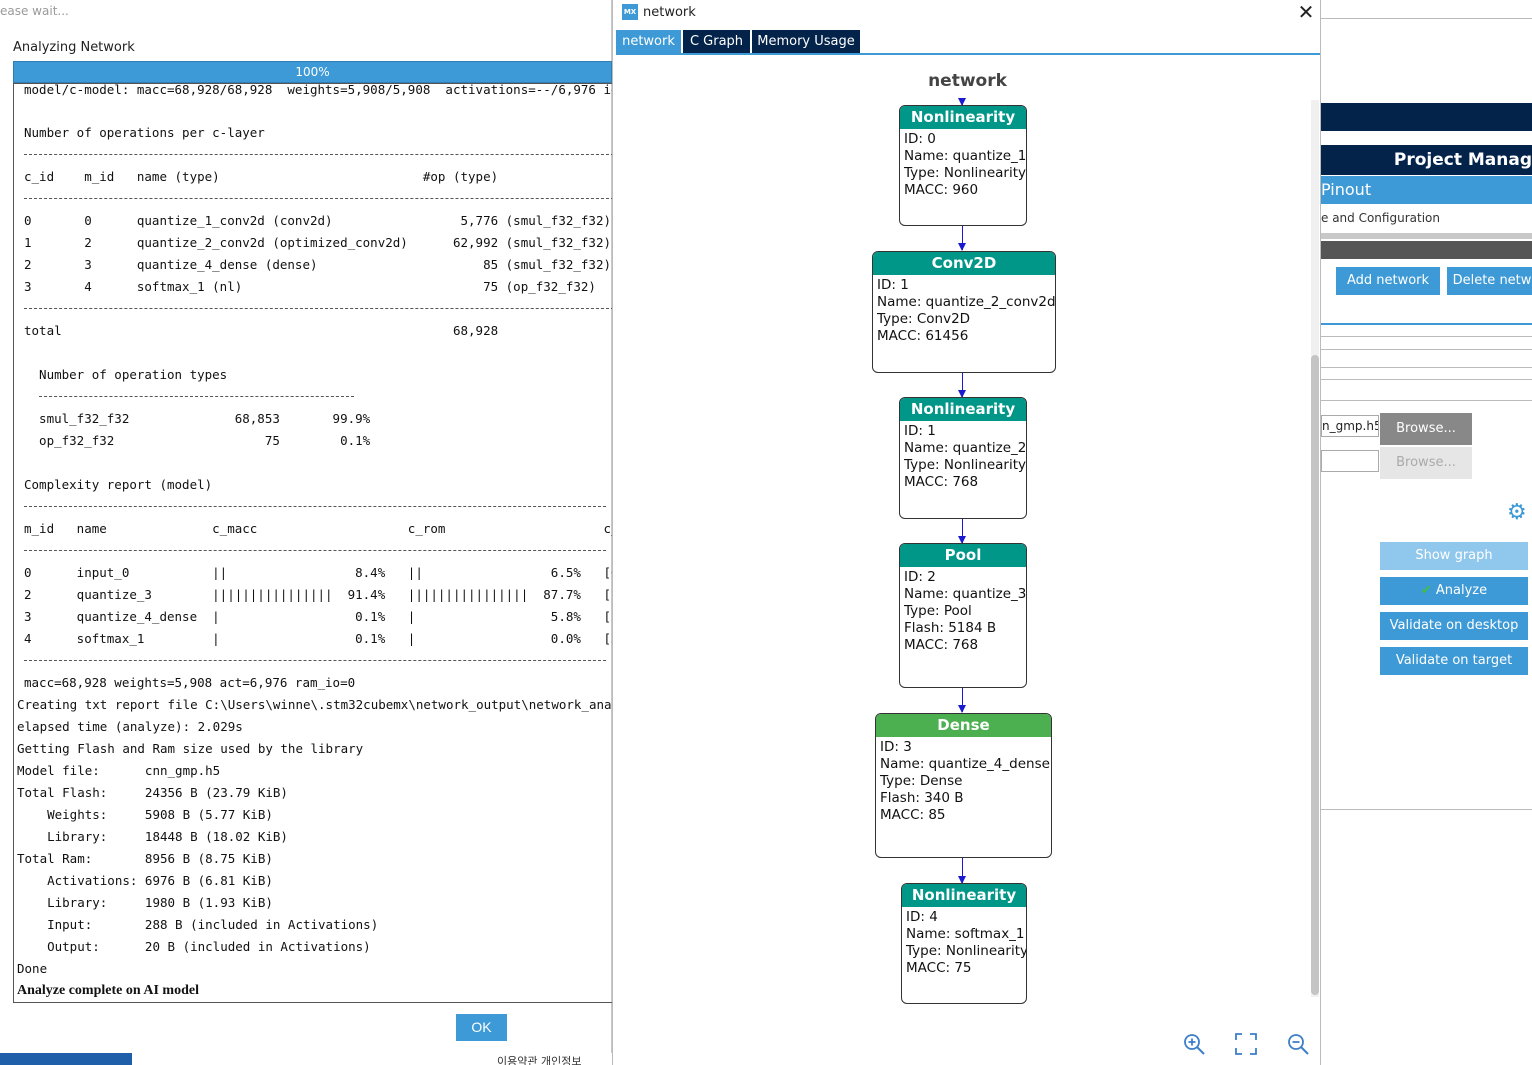  What do you see at coordinates (1426, 190) in the screenshot?
I see `pinout-tab: Pinout` at bounding box center [1426, 190].